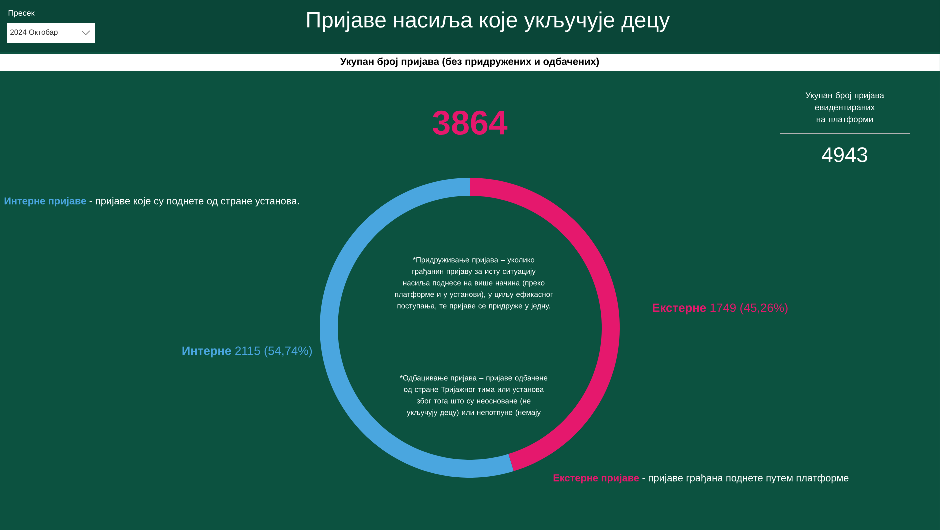  Describe the element at coordinates (749, 309) in the screenshot. I see `data-label: 1749 (45,26%)` at that location.